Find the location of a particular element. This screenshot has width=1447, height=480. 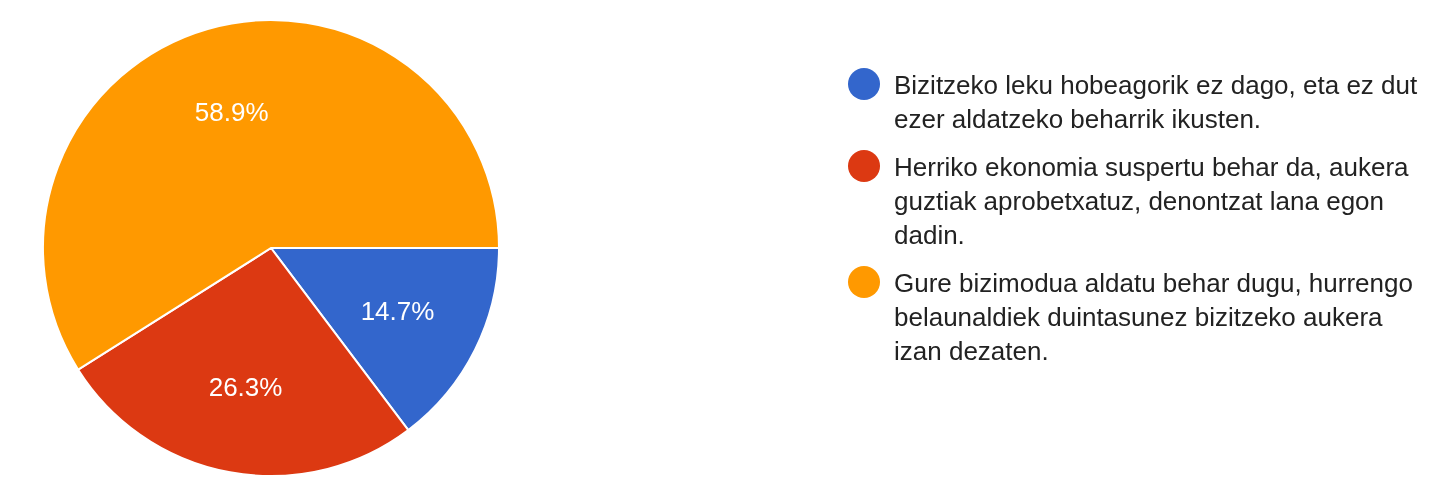

data-label: 14.7% is located at coordinates (397, 311).